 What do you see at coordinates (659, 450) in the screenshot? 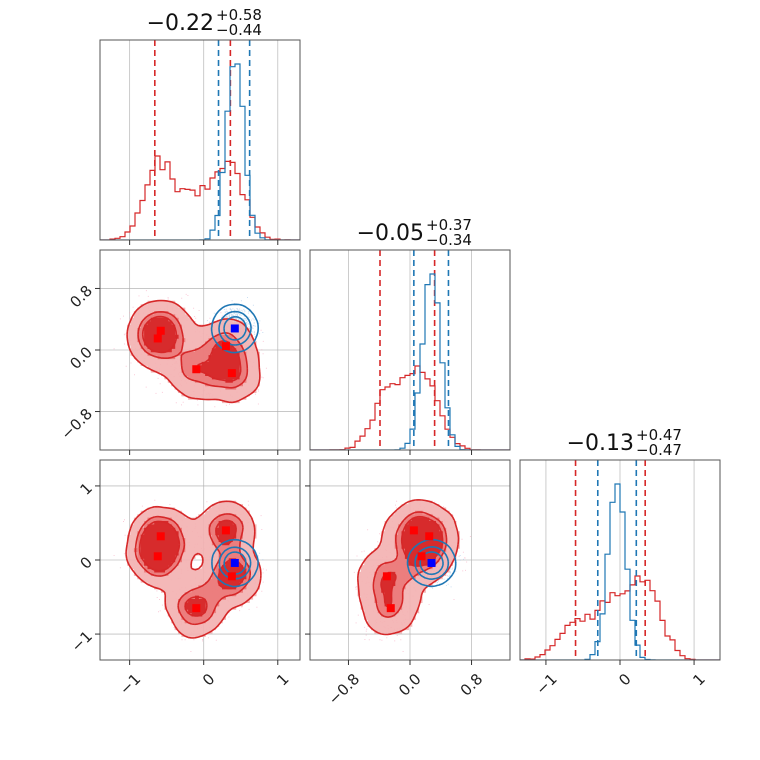
I see `title-lower-error: −0.47` at bounding box center [659, 450].